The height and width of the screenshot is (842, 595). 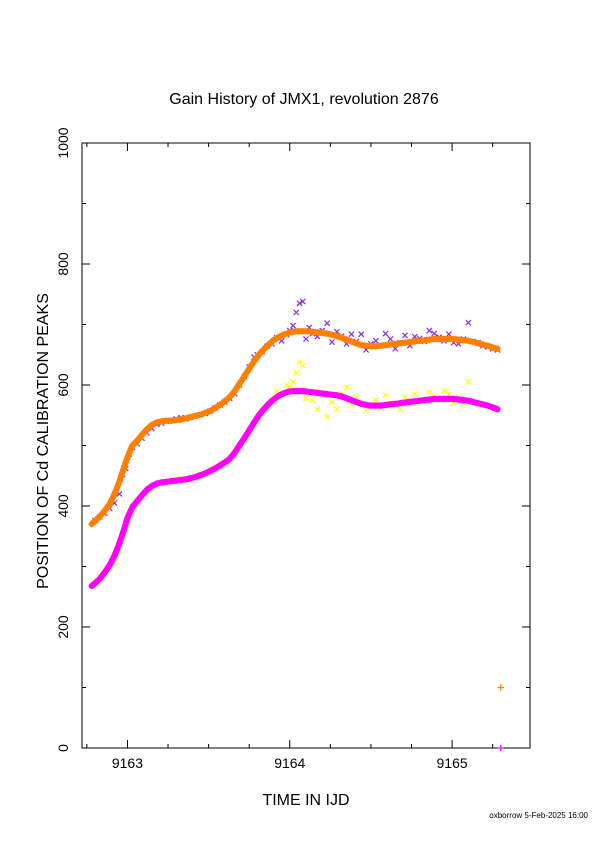 What do you see at coordinates (63, 142) in the screenshot?
I see `y-tick-label: 1000` at bounding box center [63, 142].